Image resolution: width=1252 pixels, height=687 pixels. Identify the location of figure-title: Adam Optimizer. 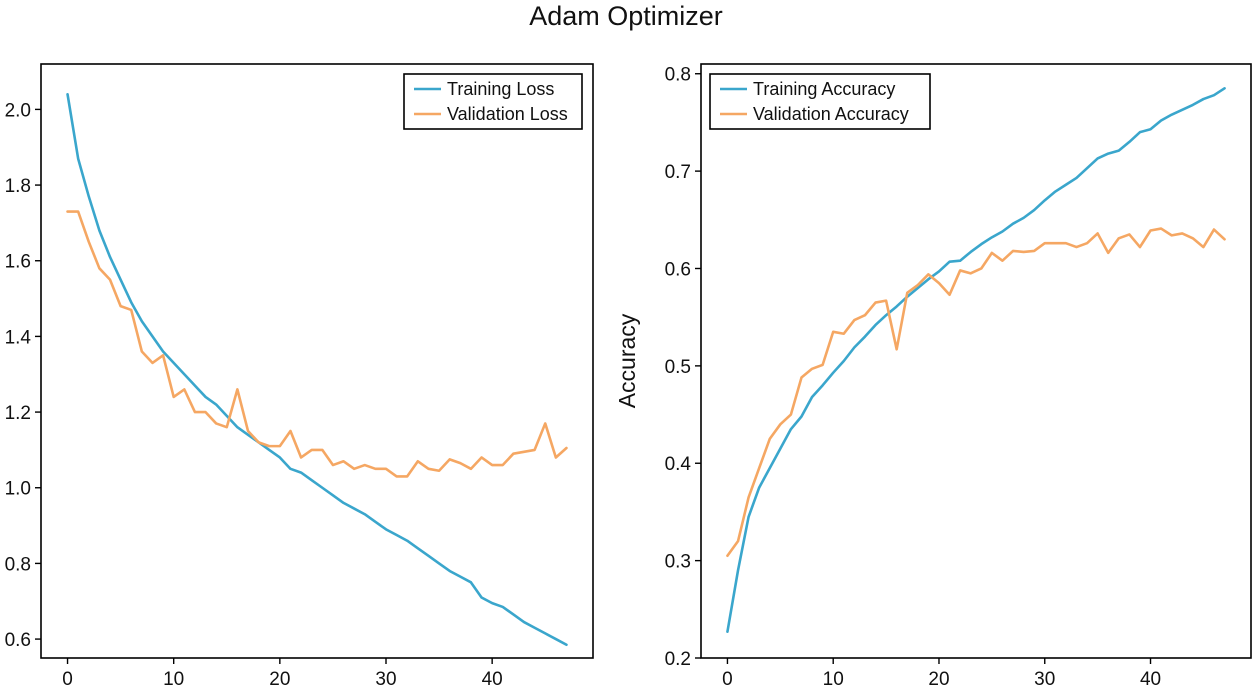
(626, 16).